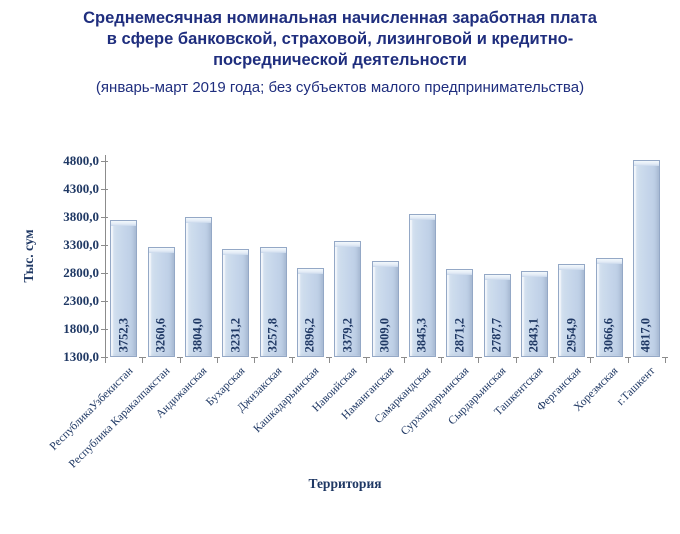 The image size is (680, 534). What do you see at coordinates (81, 160) in the screenshot?
I see `y-tick-label: 4800,0` at bounding box center [81, 160].